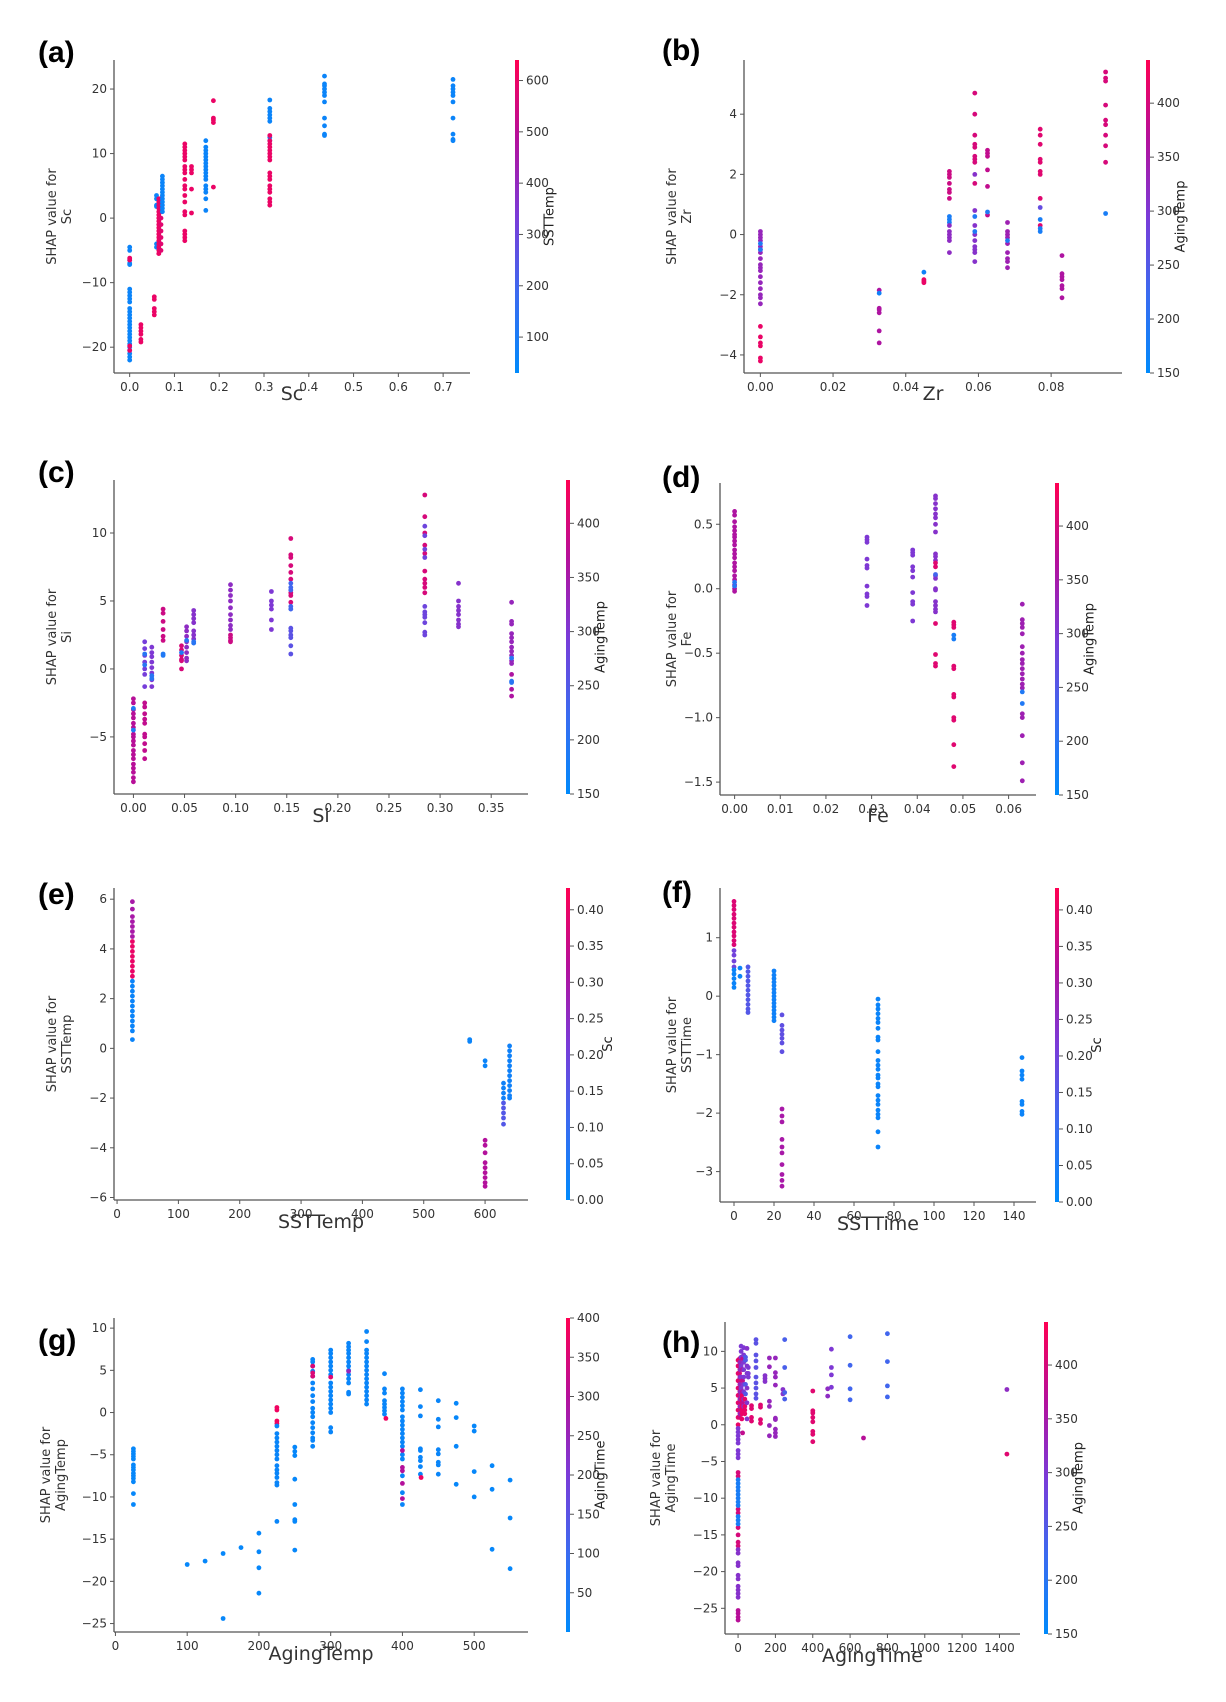  What do you see at coordinates (893, 1216) in the screenshot?
I see `x-tick-label: 80` at bounding box center [893, 1216].